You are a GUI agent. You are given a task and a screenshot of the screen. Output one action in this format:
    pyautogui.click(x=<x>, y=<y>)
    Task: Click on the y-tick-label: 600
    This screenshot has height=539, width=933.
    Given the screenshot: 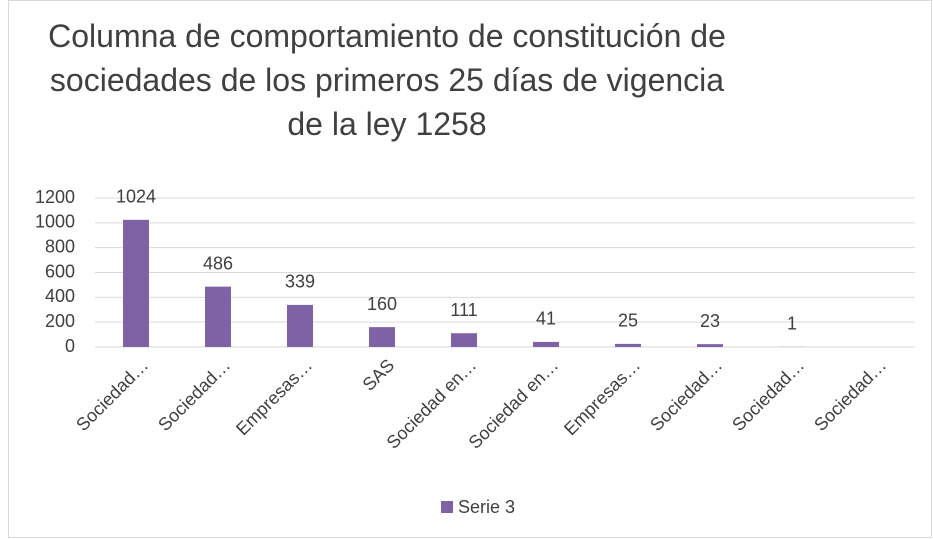 What is the action you would take?
    pyautogui.click(x=60, y=271)
    